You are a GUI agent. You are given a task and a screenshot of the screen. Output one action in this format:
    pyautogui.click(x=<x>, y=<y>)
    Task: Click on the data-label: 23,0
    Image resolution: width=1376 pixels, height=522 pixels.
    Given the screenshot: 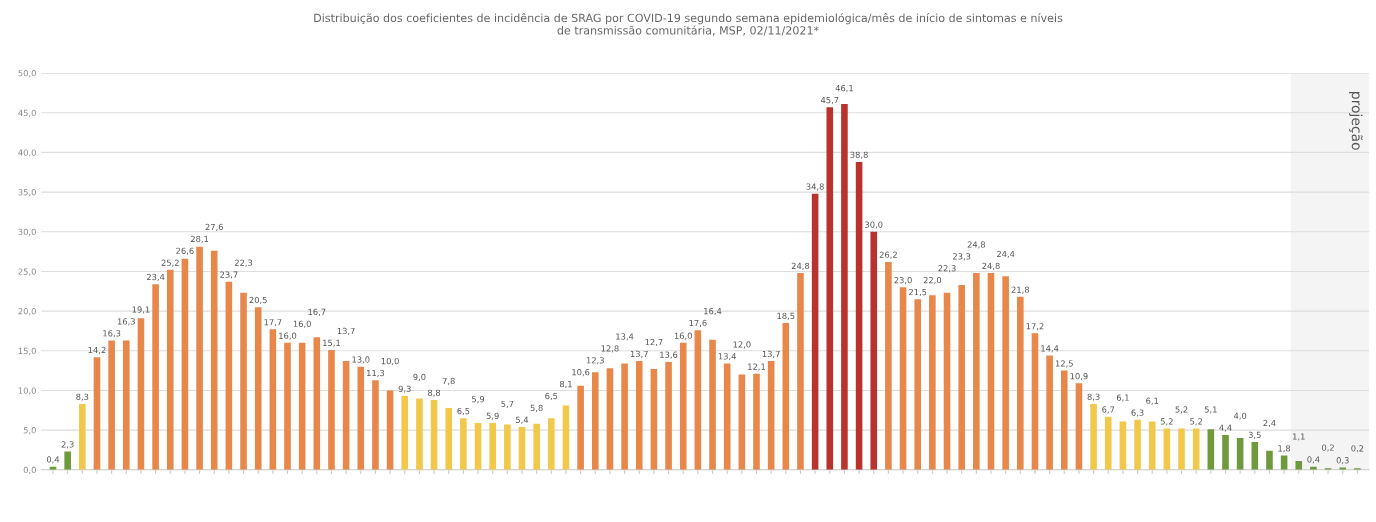 What is the action you would take?
    pyautogui.click(x=903, y=281)
    